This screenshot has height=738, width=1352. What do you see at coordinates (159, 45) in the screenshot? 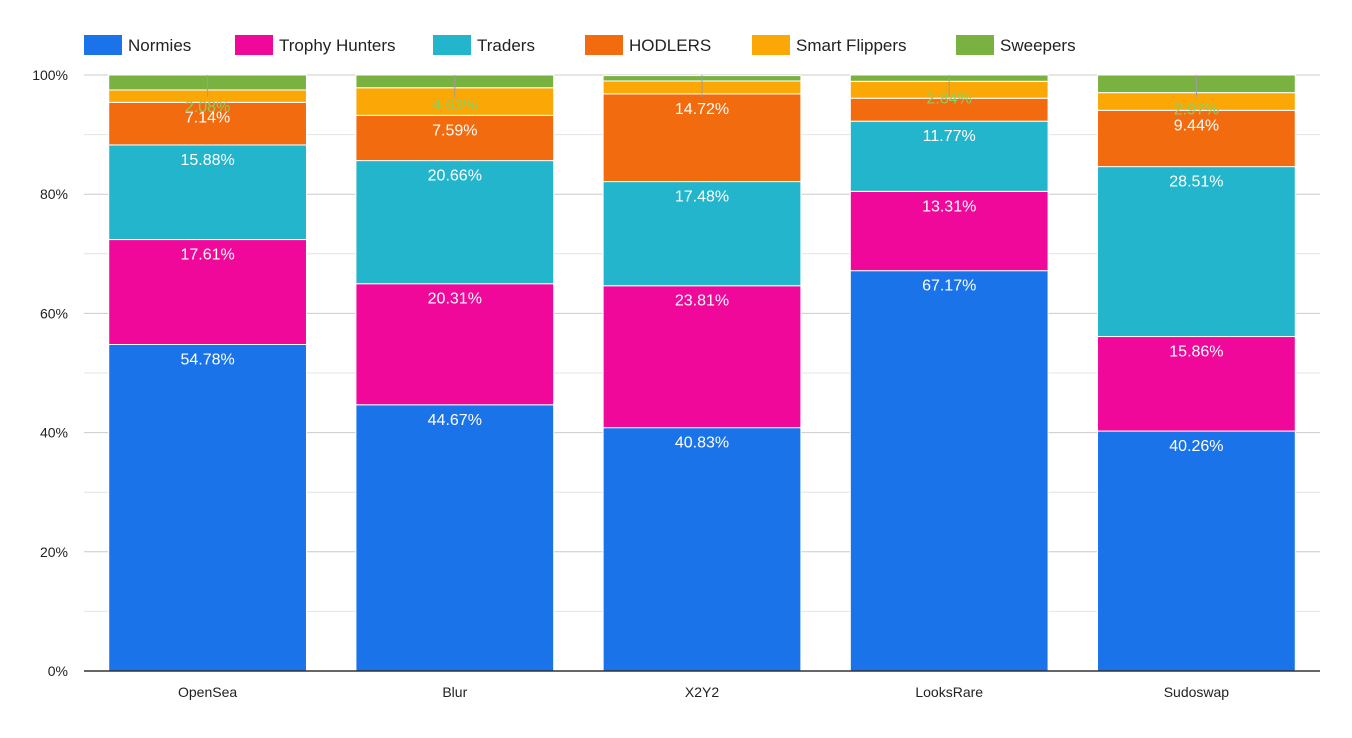
I see `legend-label-normies: Normies` at bounding box center [159, 45].